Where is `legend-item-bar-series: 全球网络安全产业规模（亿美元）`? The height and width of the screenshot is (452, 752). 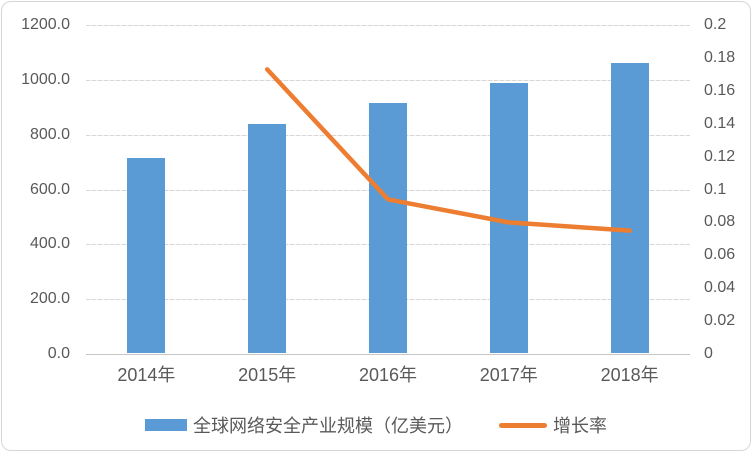
legend-item-bar-series: 全球网络安全产业规模（亿美元） is located at coordinates (304, 425).